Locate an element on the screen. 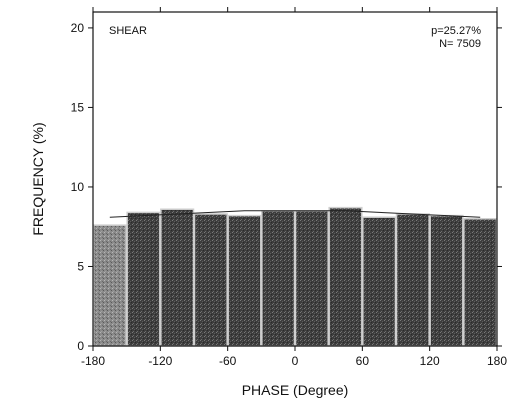  y-tick-label: 20 is located at coordinates (78, 28).